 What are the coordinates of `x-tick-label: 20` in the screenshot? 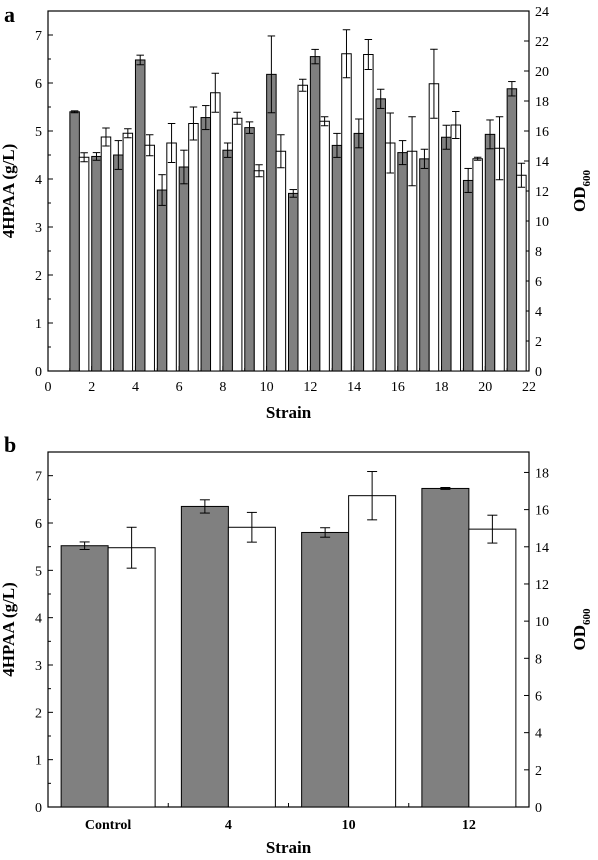 It's located at (485, 387).